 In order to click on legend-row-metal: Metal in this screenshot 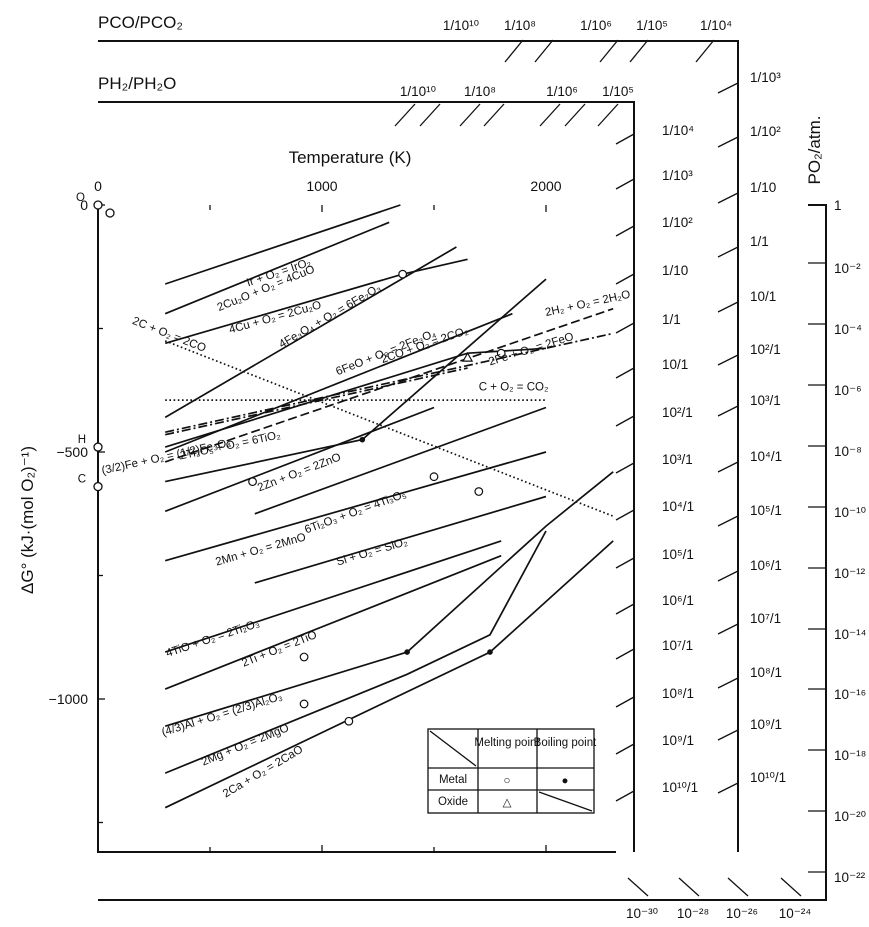, I will do `click(453, 780)`.